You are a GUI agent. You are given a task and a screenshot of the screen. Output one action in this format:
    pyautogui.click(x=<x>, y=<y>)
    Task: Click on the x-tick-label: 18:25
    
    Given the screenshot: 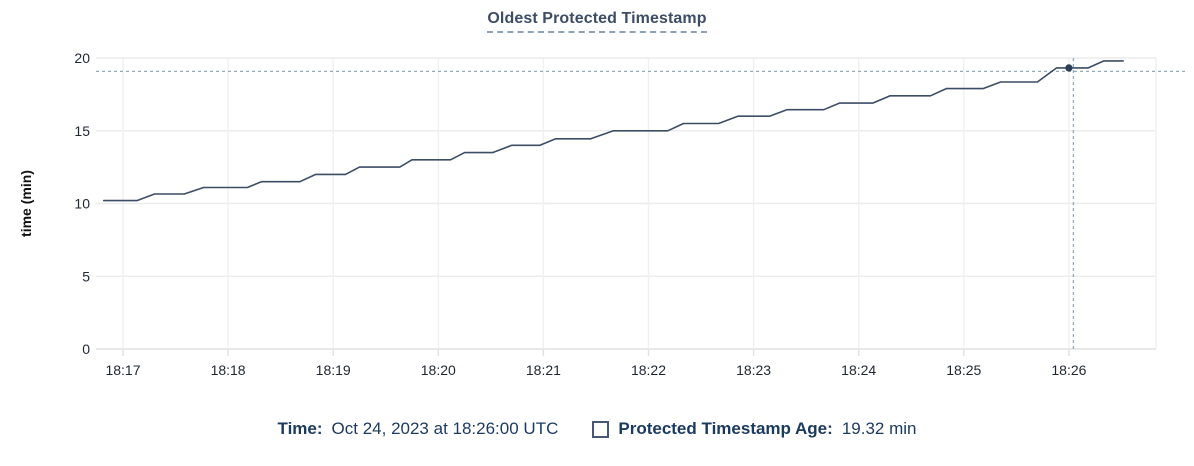 What is the action you would take?
    pyautogui.click(x=963, y=370)
    